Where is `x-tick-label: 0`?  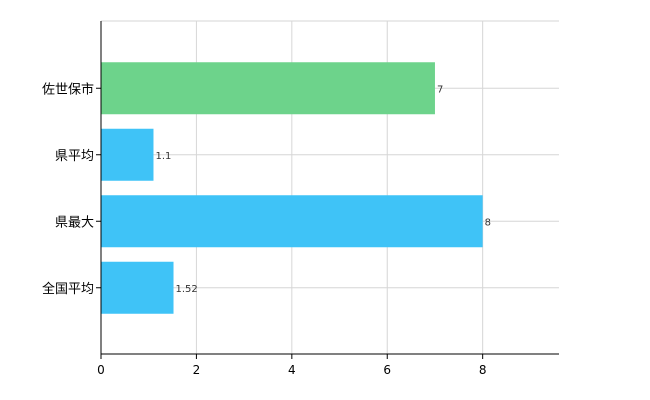
x-tick-label: 0 is located at coordinates (101, 370).